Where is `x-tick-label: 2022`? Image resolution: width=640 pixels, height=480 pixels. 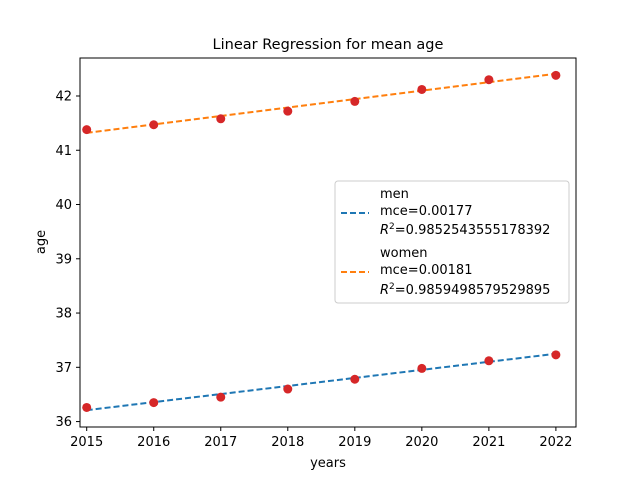
x-tick-label: 2022 is located at coordinates (555, 442).